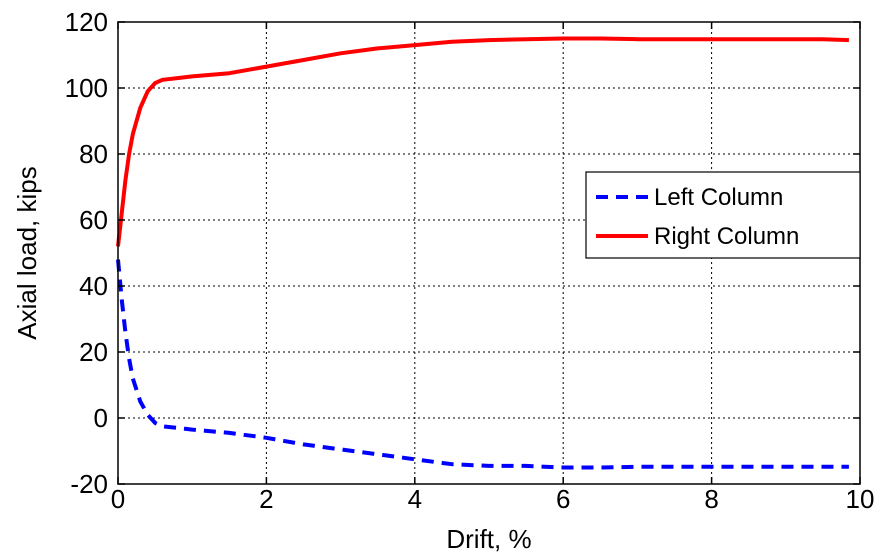 The height and width of the screenshot is (556, 896). What do you see at coordinates (726, 236) in the screenshot?
I see `legend-label-right-column: Right Column` at bounding box center [726, 236].